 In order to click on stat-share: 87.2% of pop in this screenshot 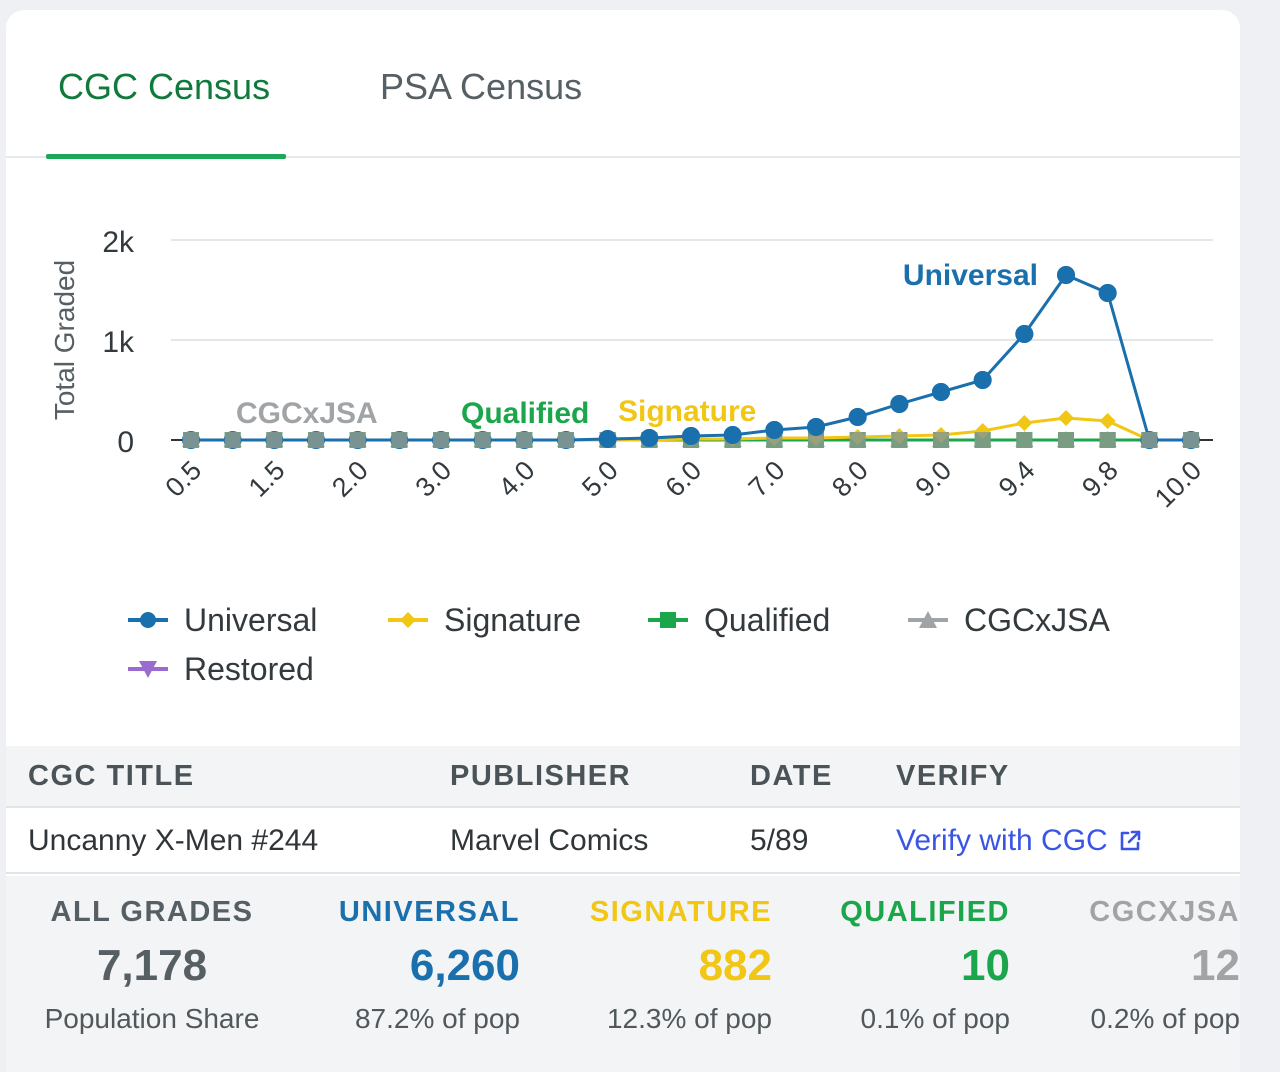, I will do `click(437, 1018)`.